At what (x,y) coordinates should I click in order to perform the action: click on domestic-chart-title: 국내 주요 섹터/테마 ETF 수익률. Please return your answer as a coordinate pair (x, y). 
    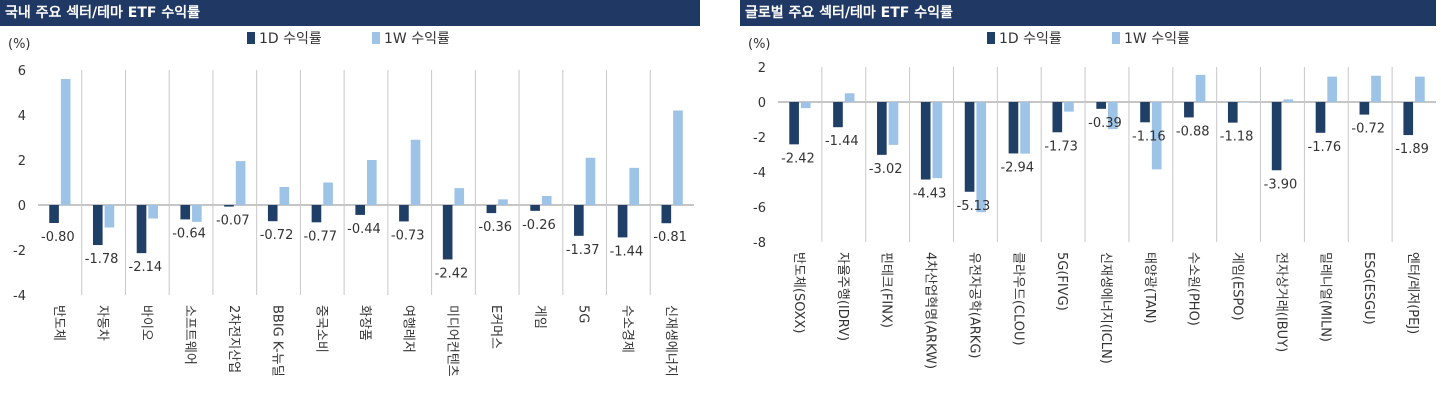
    Looking at the image, I should click on (350, 13).